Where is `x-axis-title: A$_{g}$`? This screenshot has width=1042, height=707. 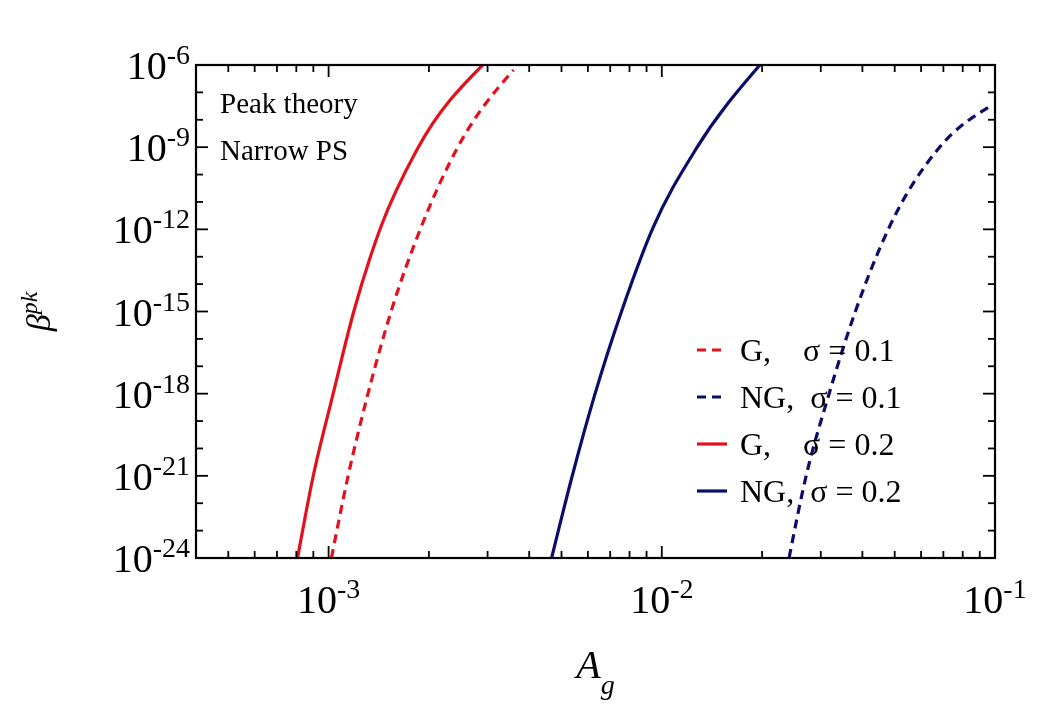 x-axis-title: A$_{g}$ is located at coordinates (594, 671).